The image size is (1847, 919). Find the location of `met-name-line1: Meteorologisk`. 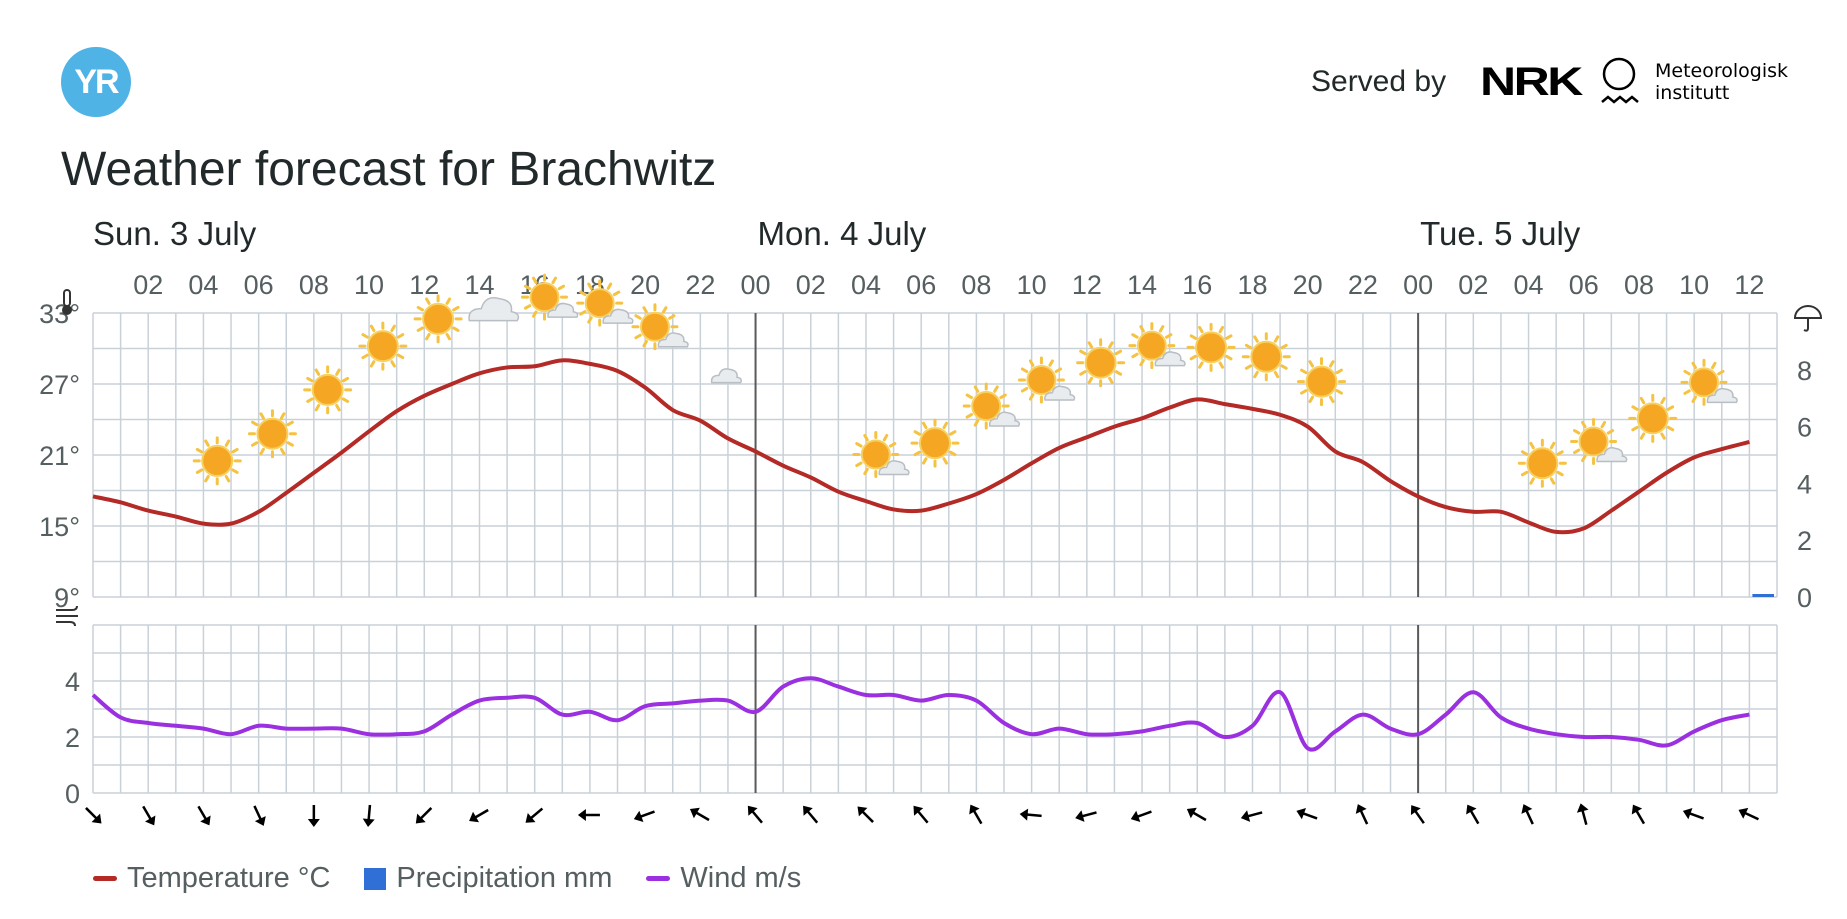

met-name-line1: Meteorologisk is located at coordinates (1722, 71).